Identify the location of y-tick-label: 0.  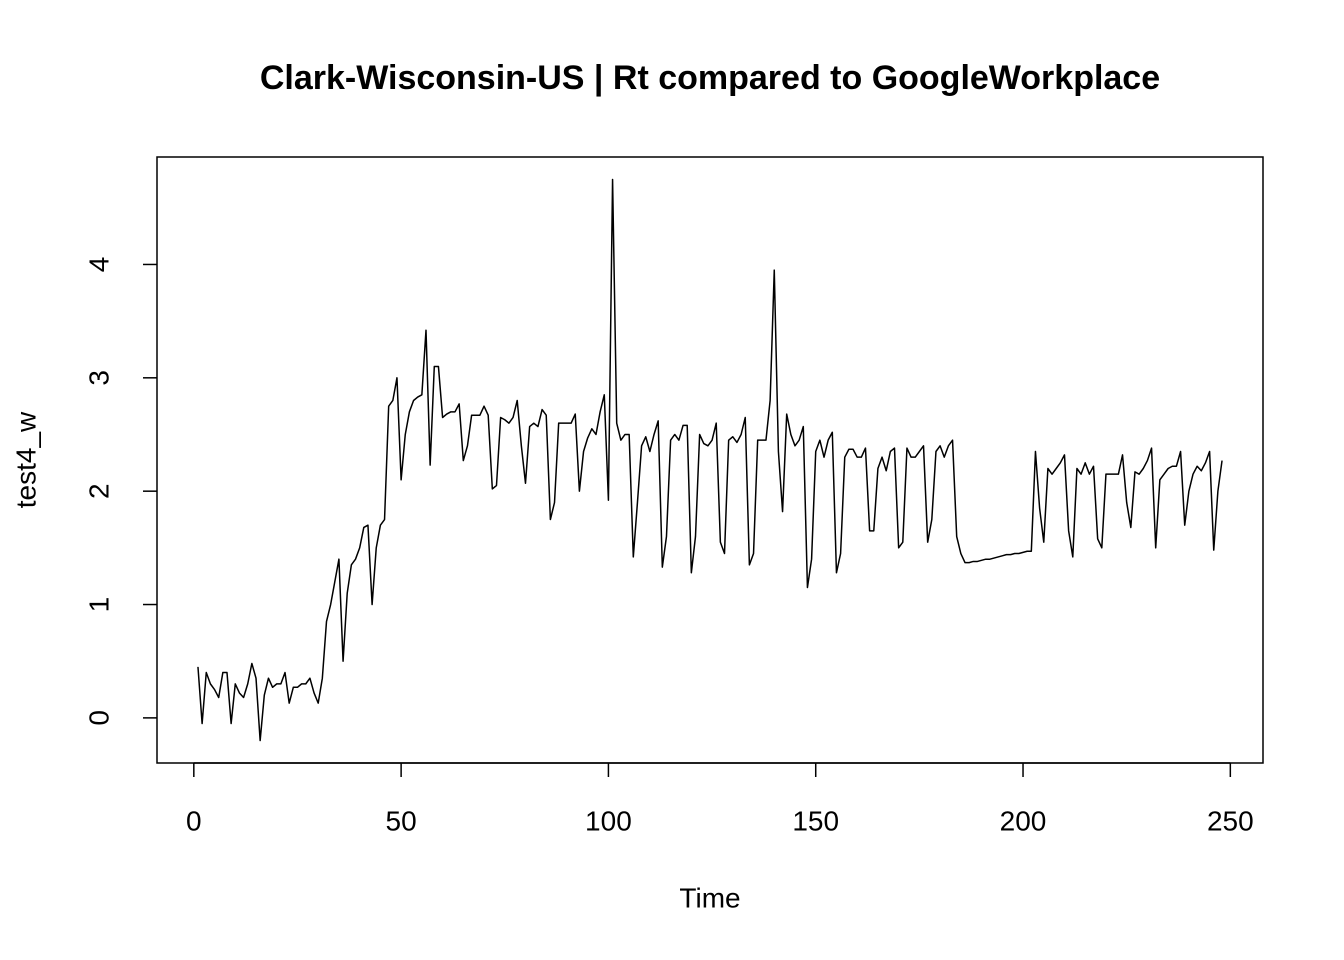
(98, 718).